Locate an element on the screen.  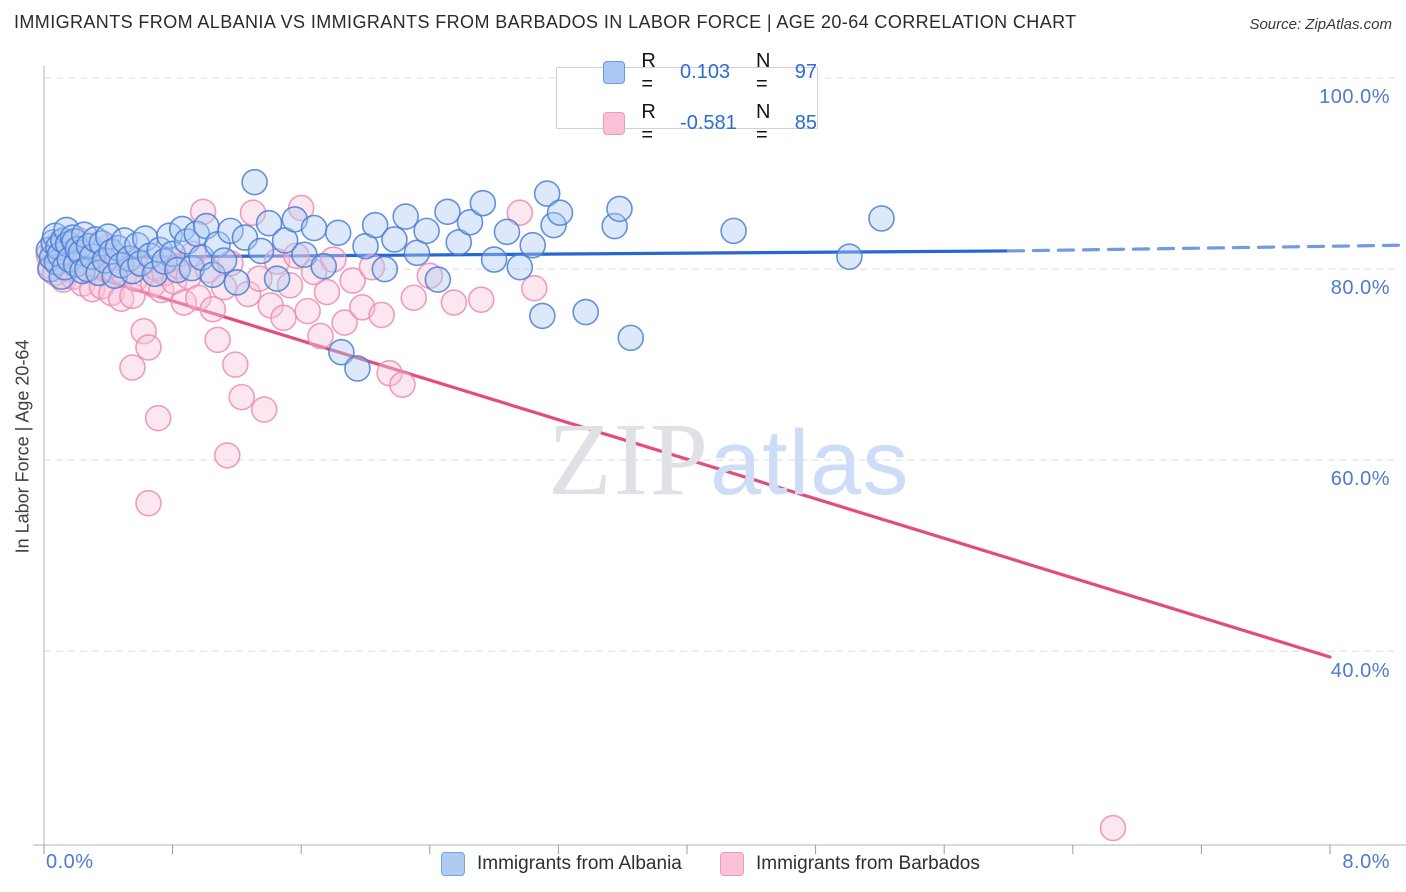
source-attribution: Source: ZipAtlas.com is located at coordinates (1320, 24).